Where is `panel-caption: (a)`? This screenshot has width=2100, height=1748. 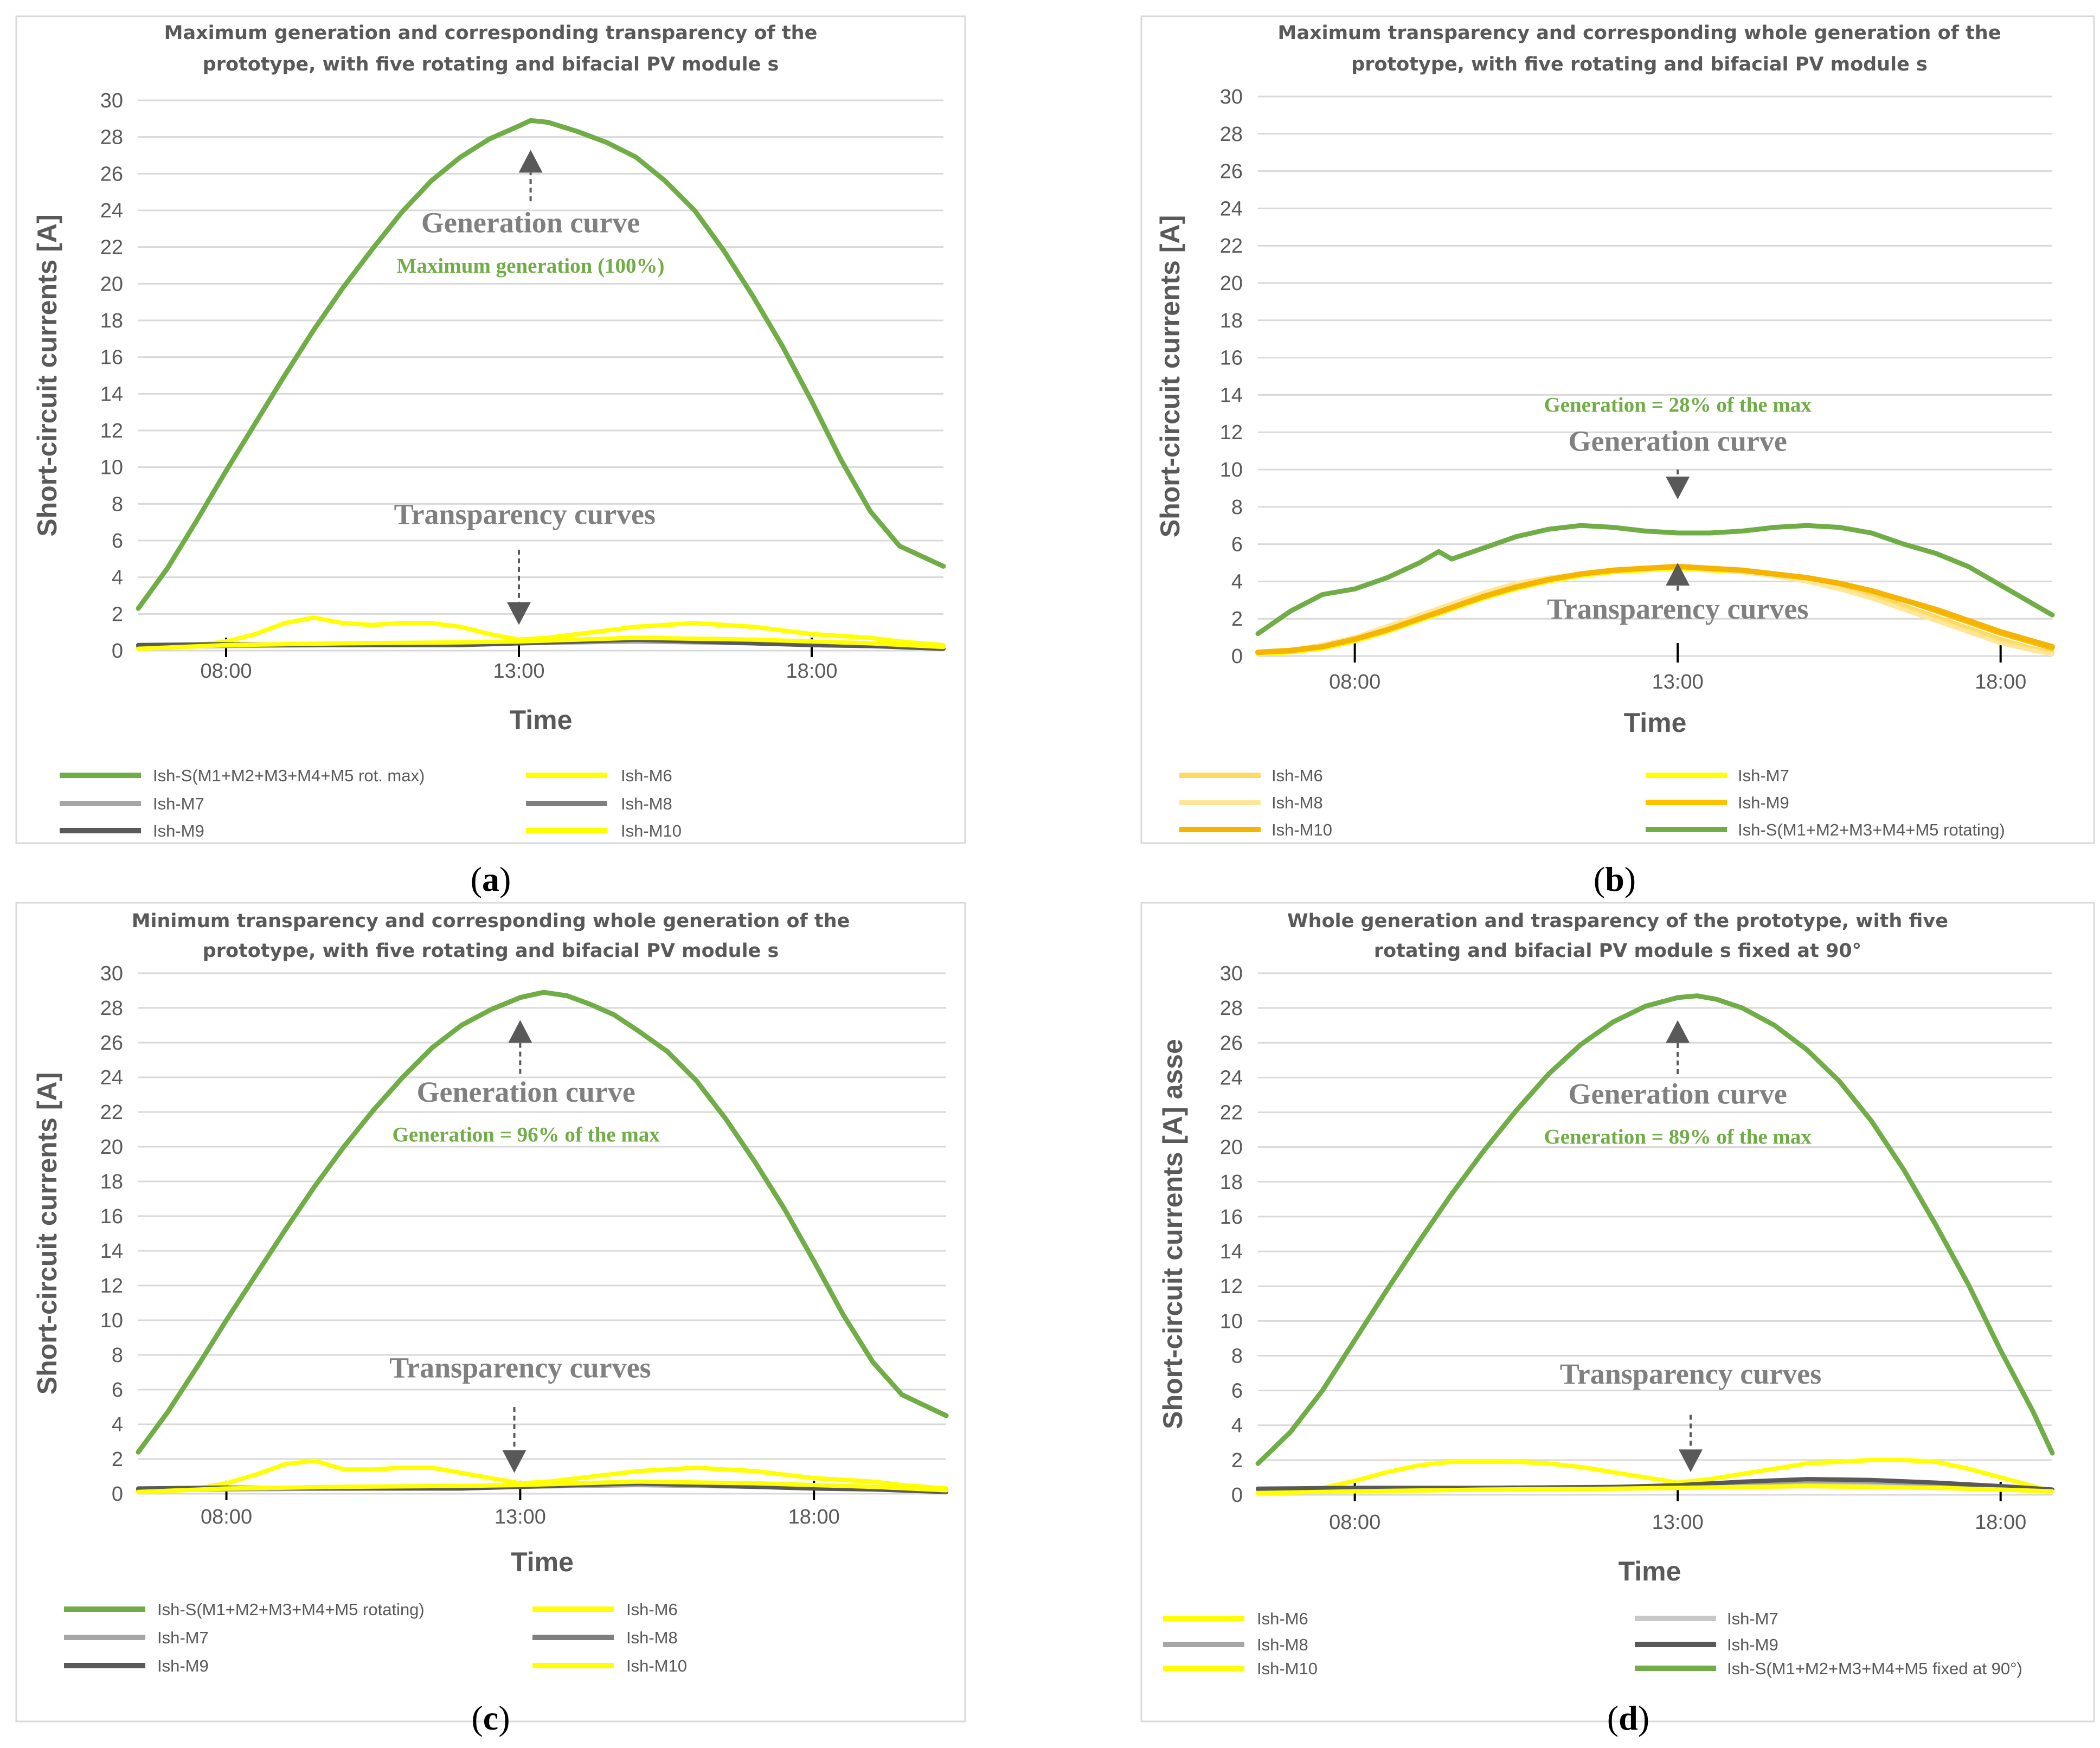 panel-caption: (a) is located at coordinates (491, 879).